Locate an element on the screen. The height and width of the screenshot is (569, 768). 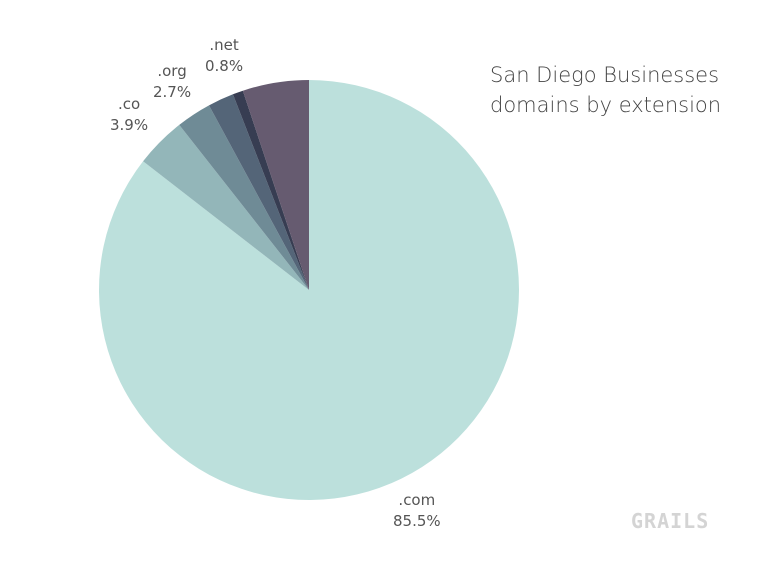
slice-value: 0.8% is located at coordinates (224, 66).